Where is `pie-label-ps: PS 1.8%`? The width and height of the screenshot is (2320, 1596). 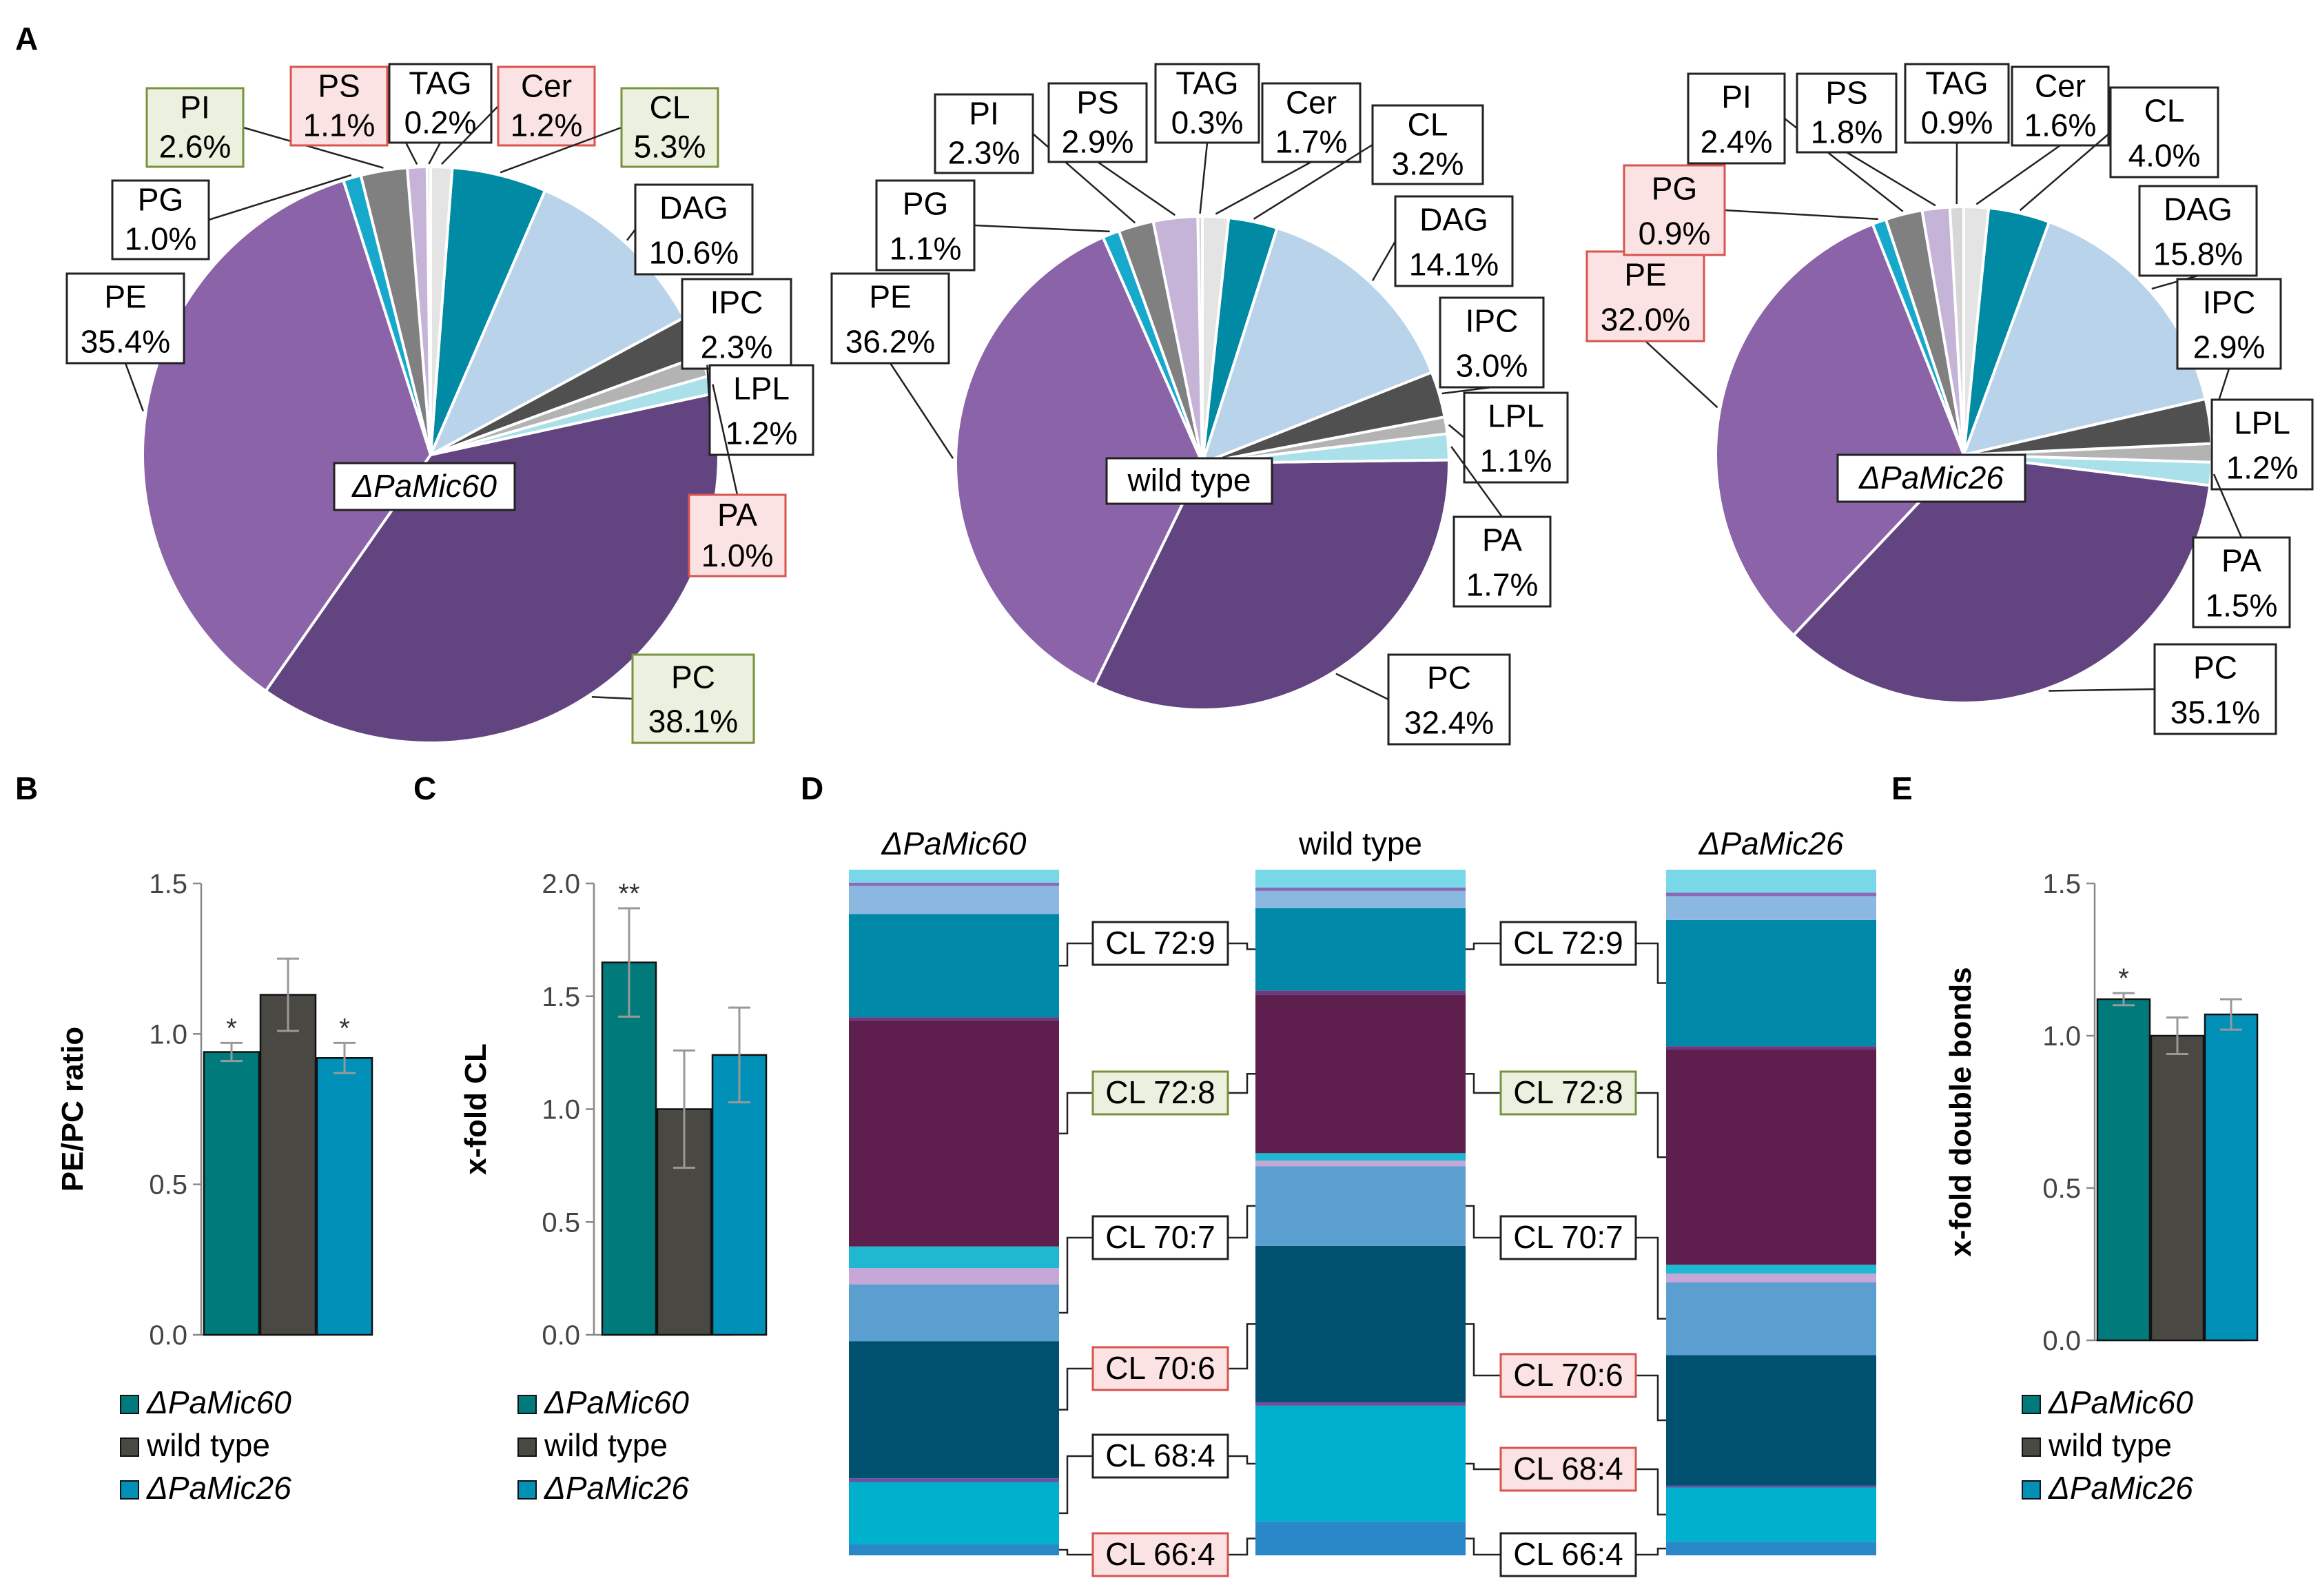 pie-label-ps: PS 1.8% is located at coordinates (1847, 113).